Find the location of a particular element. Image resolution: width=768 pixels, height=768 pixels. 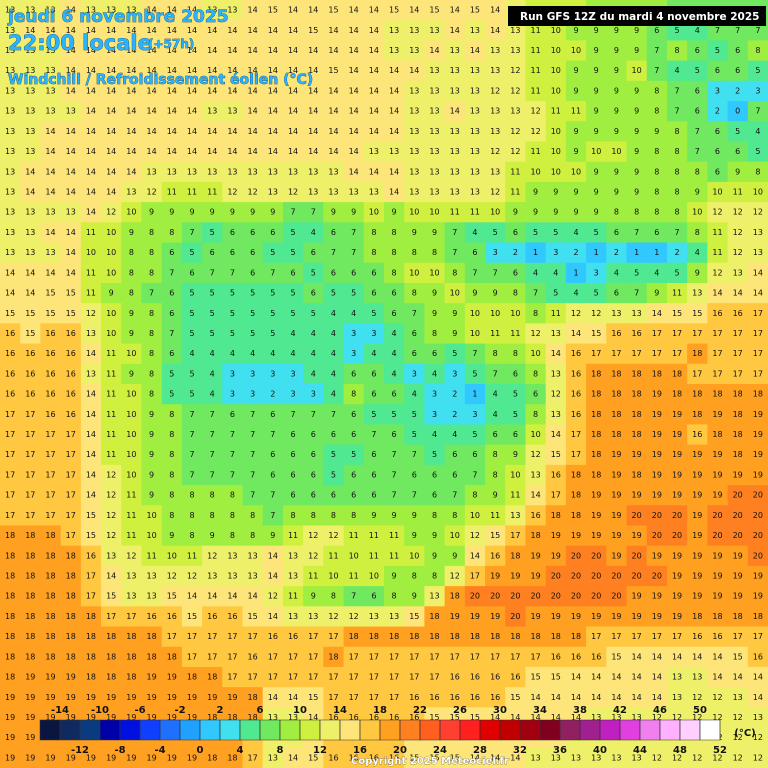

legend-tick-label: -12 is located at coordinates (80, 750).